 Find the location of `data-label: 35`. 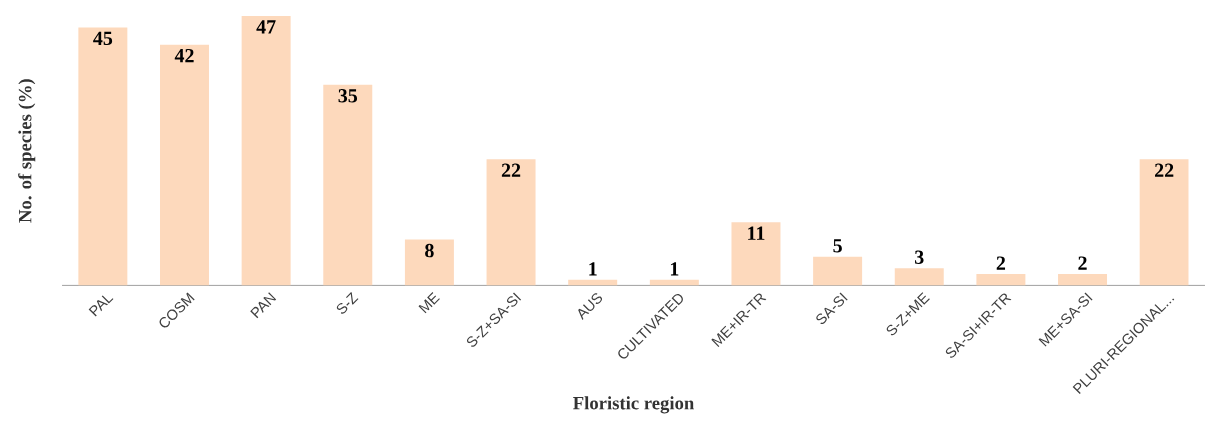

data-label: 35 is located at coordinates (348, 95).